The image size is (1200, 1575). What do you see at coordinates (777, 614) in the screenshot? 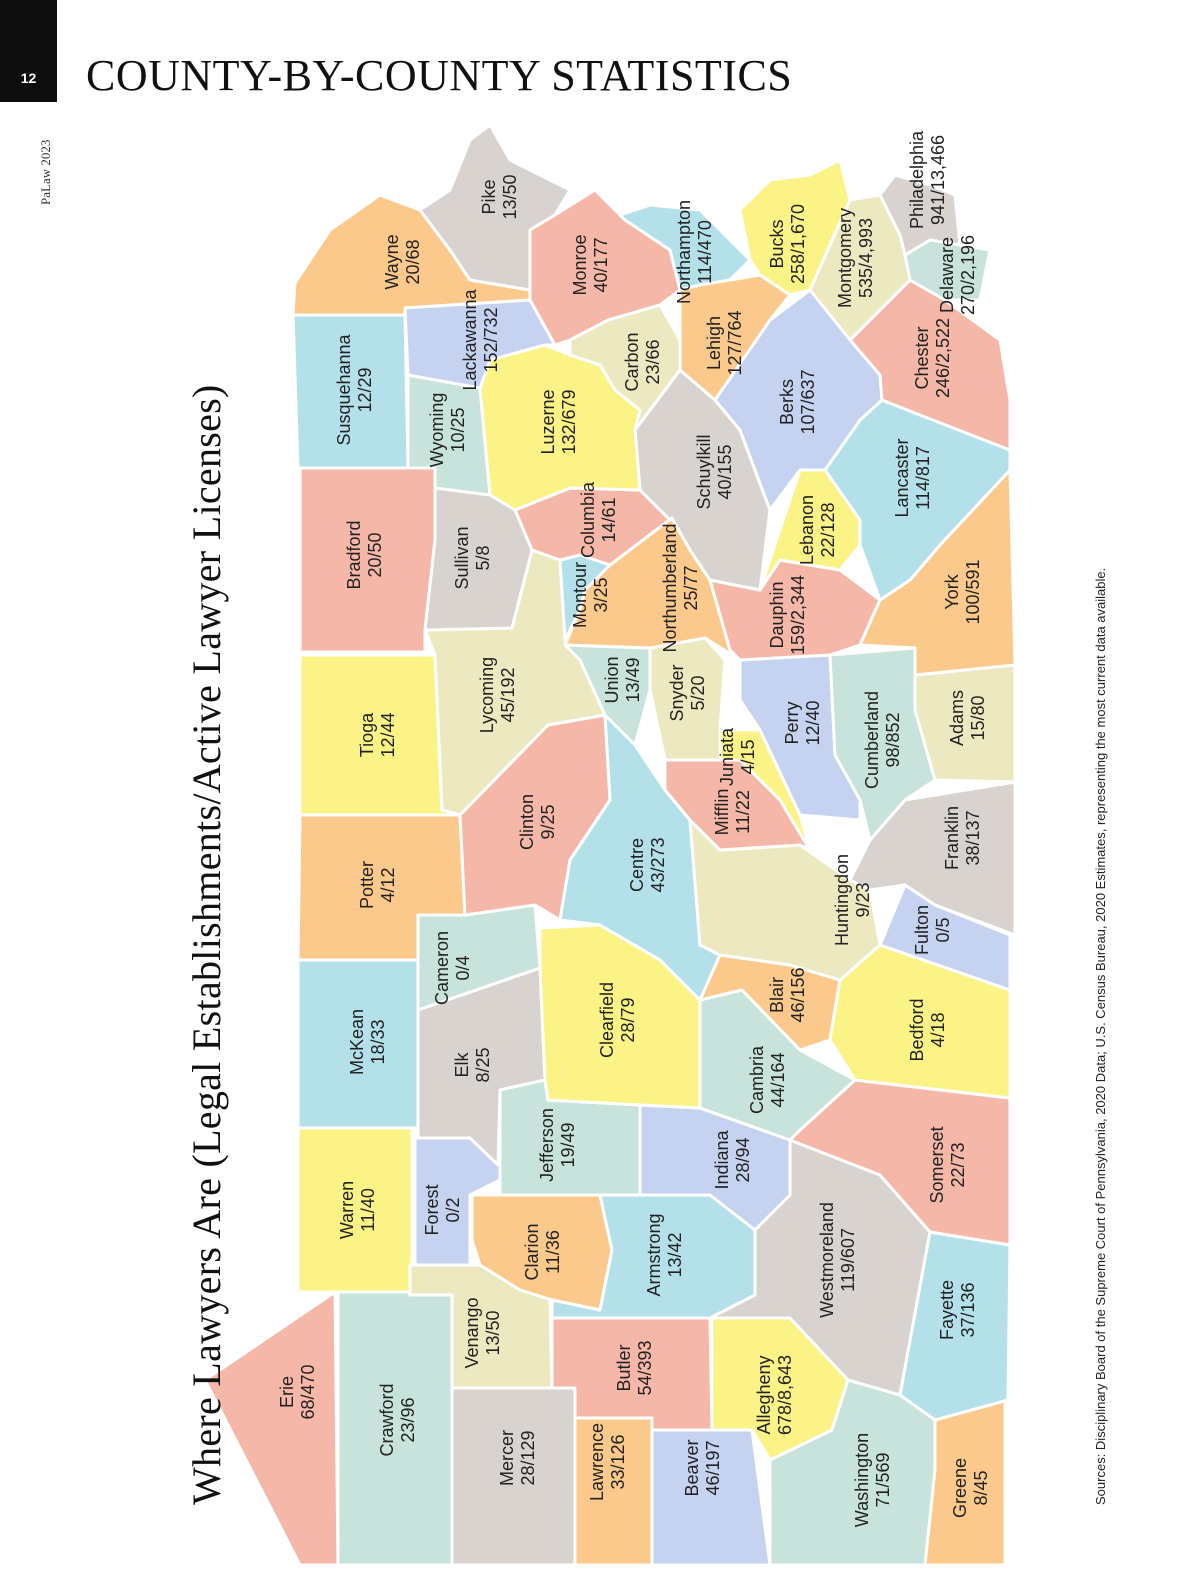
I see `county-name: Dauphin` at bounding box center [777, 614].